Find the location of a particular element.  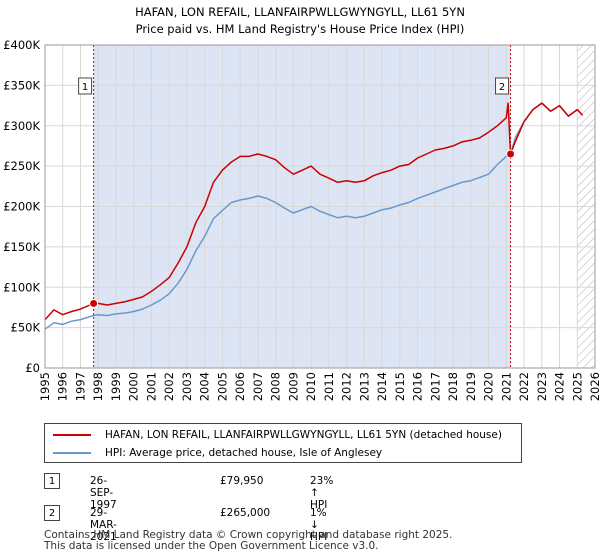

x-tick-label: 2019 is located at coordinates (471, 386).